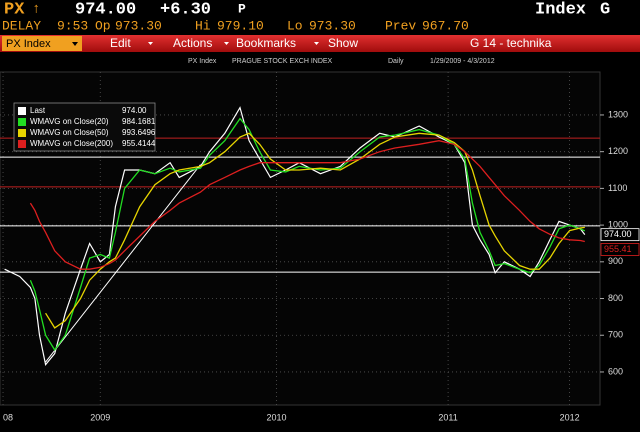  What do you see at coordinates (295, 25) in the screenshot?
I see `low-label: Lo` at bounding box center [295, 25].